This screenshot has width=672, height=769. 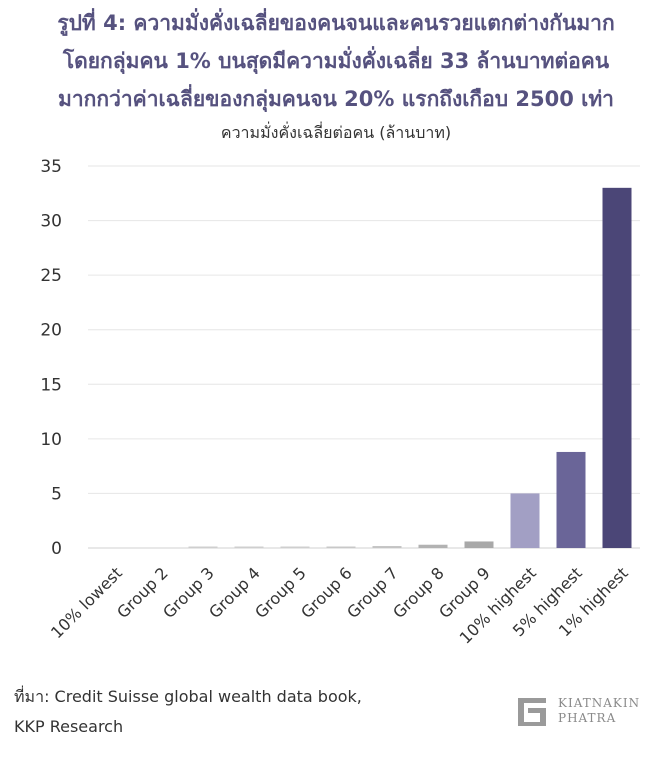 I want to click on y-tick-label: 10, so click(x=51, y=440).